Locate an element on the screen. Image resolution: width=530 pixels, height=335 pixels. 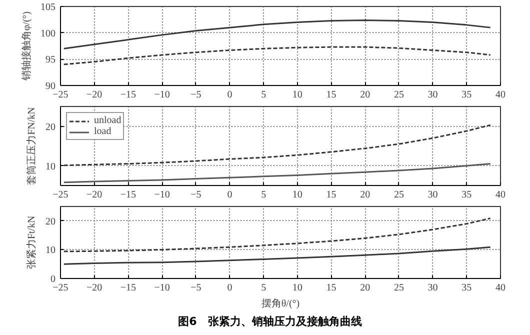
y-axis-title: 销轴接触角φ/(°) is located at coordinates (26, 46).